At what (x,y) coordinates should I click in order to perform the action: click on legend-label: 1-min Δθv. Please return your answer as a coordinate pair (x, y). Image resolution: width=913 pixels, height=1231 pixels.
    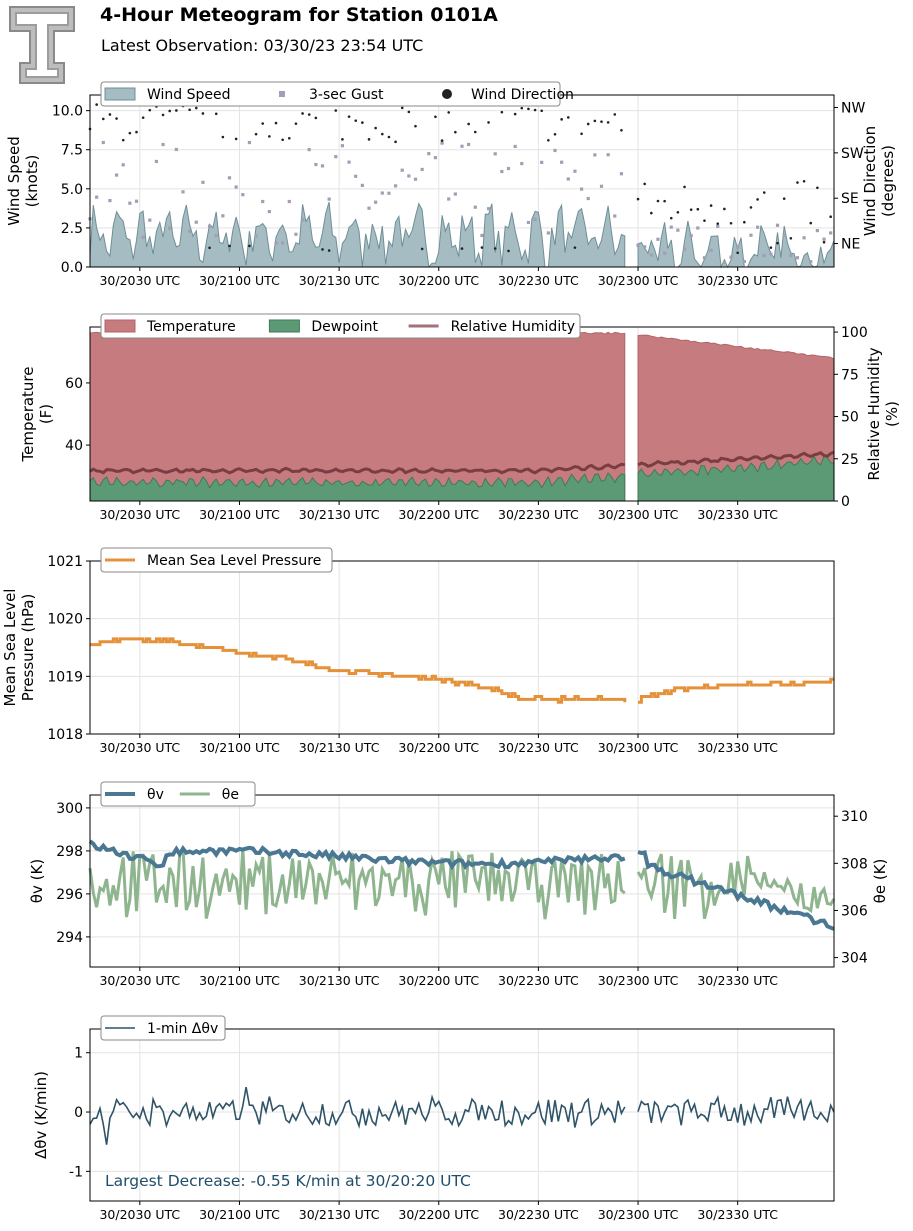
    Looking at the image, I should click on (182, 1029).